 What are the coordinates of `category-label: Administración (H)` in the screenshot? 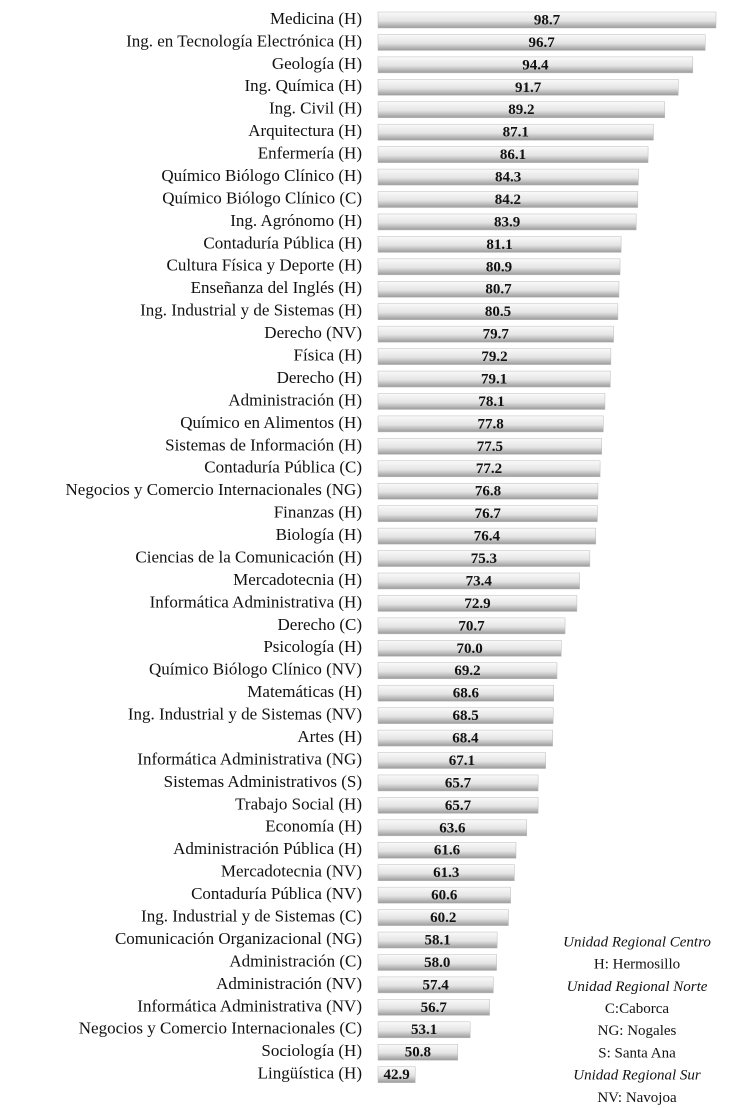 It's located at (295, 399).